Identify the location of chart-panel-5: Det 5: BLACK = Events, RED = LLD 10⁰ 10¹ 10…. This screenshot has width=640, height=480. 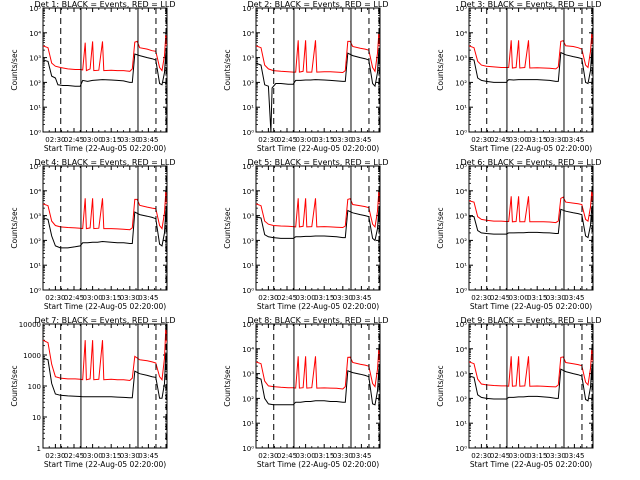
(305, 234).